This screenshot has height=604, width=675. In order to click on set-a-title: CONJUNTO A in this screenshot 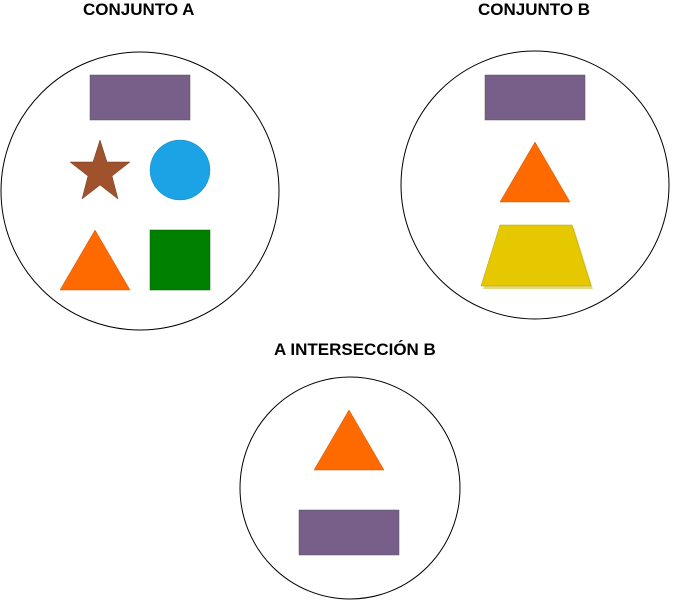, I will do `click(139, 9)`.